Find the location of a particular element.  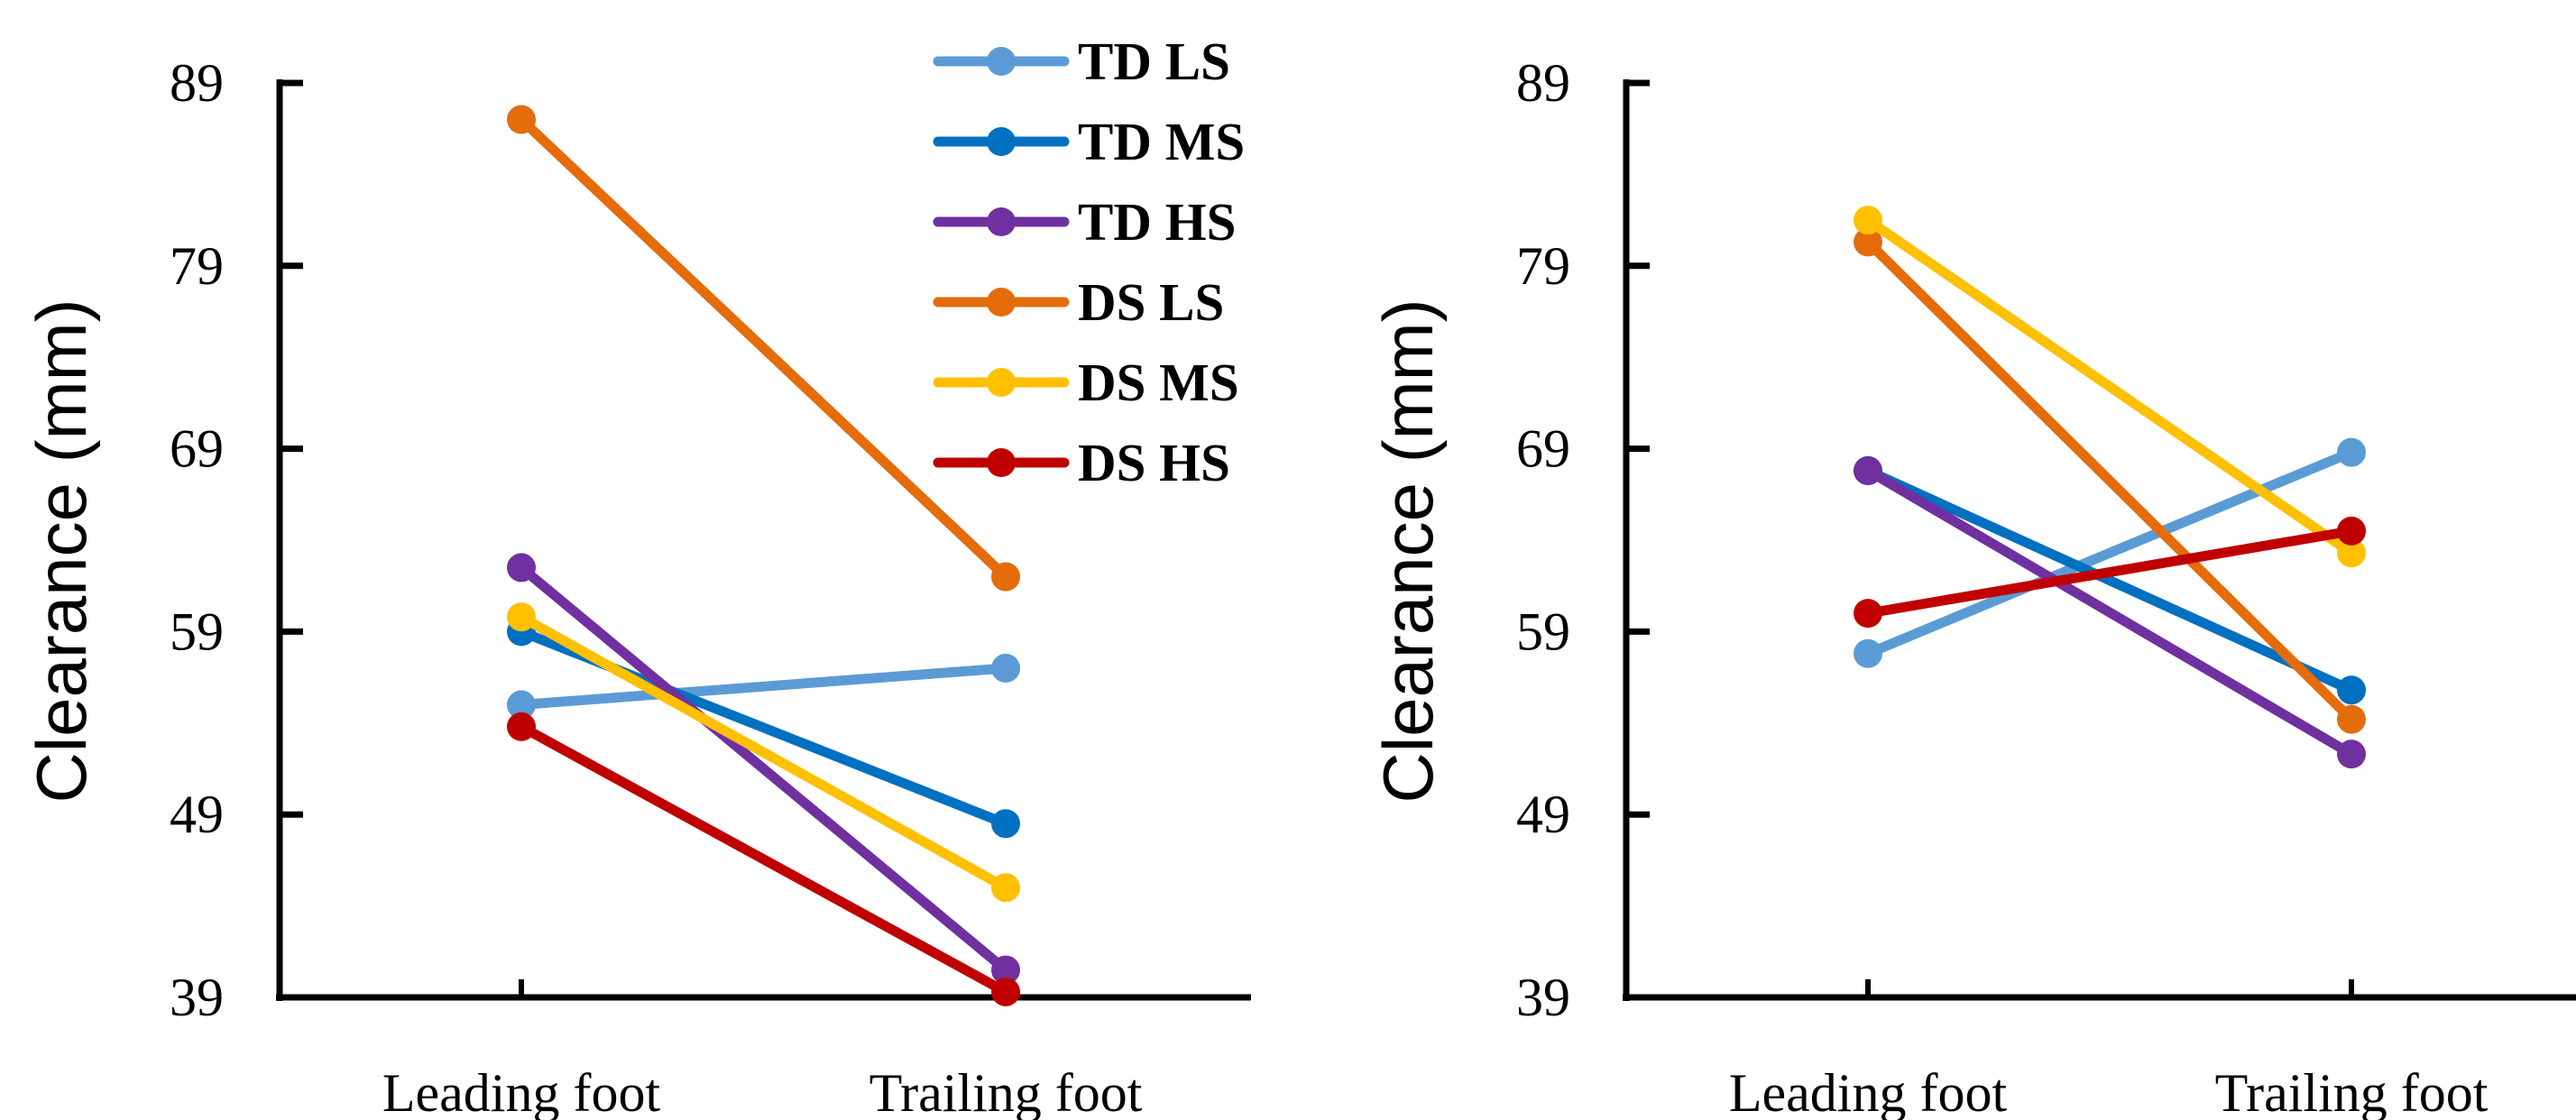

legend-label-ds-ms: DS MS is located at coordinates (1158, 383).